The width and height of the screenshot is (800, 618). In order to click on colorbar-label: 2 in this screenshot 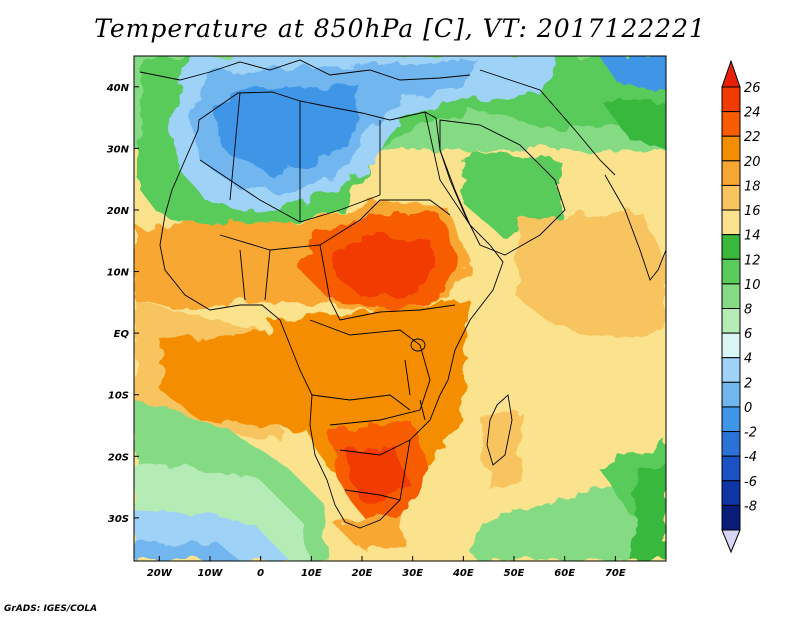, I will do `click(748, 383)`.